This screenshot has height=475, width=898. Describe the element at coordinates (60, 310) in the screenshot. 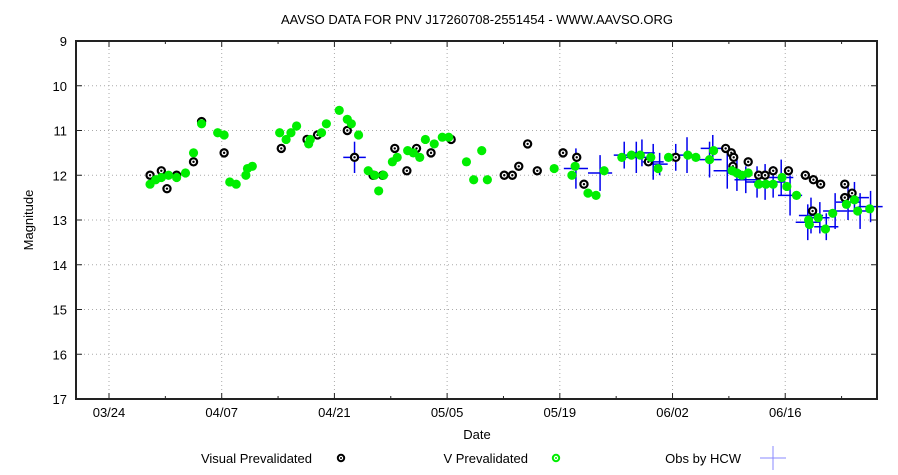

I see `y-tick-label: 15` at that location.